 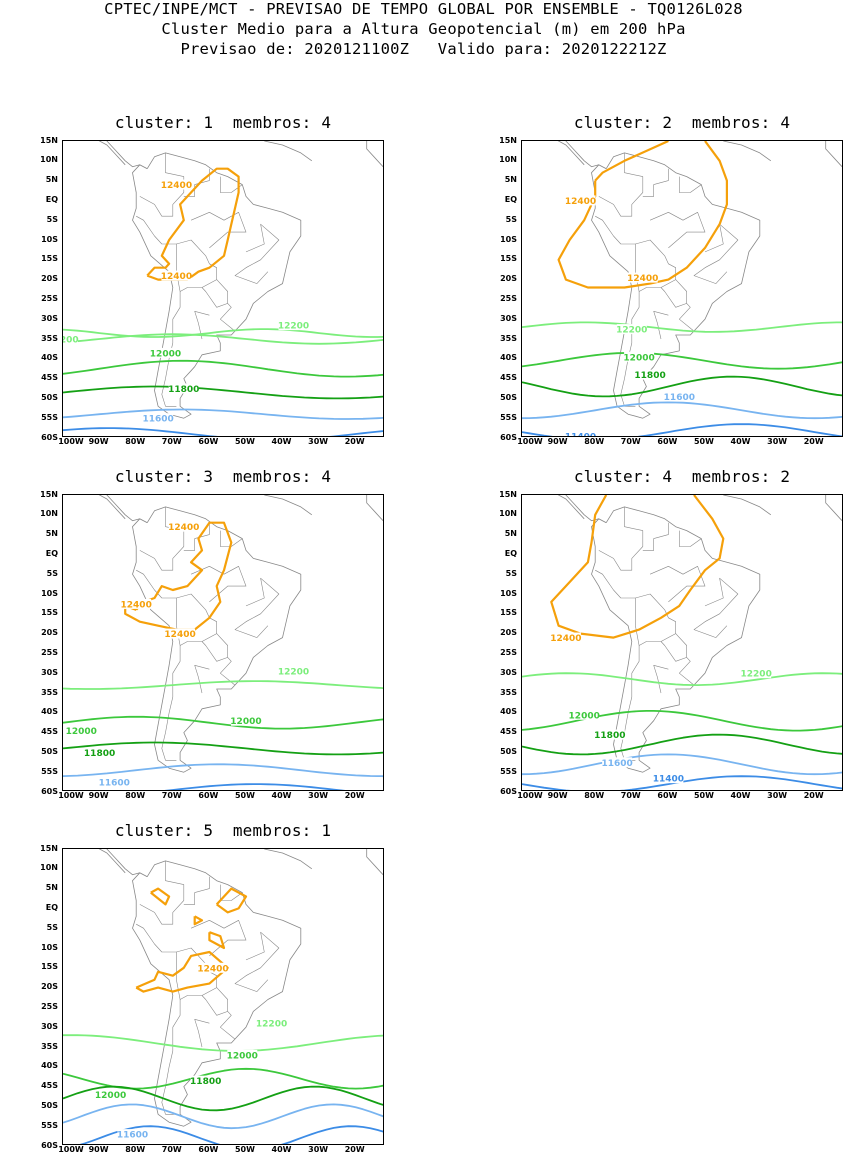 What do you see at coordinates (223, 122) in the screenshot?
I see `panel-title-1: cluster: 1 membros: 4` at bounding box center [223, 122].